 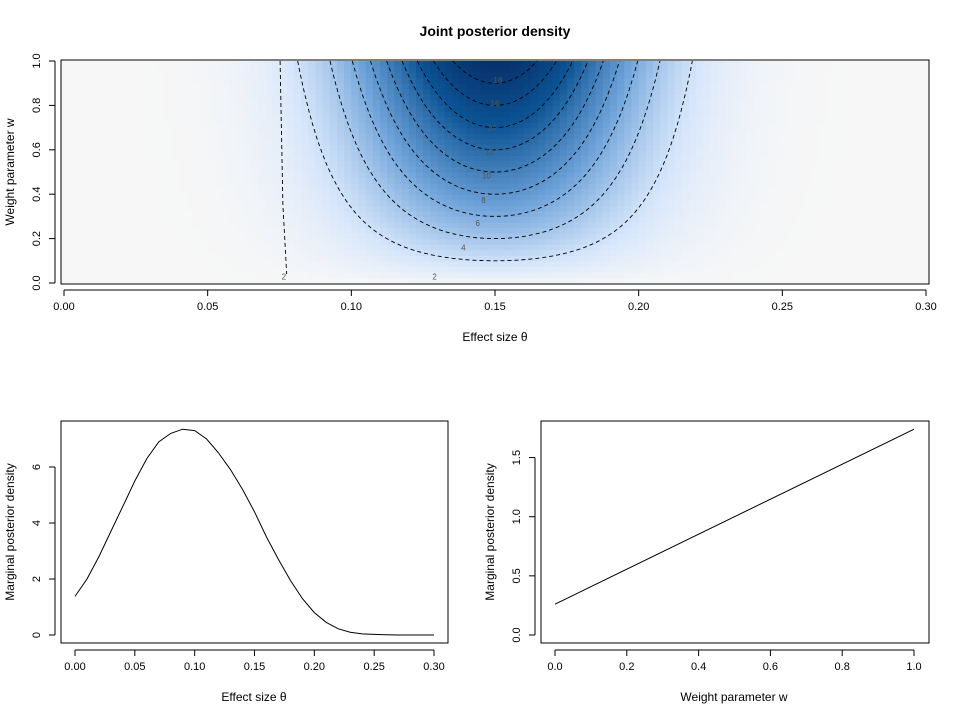 I want to click on x-axis-bottom-right-tick-label: 0.6, so click(x=770, y=667).